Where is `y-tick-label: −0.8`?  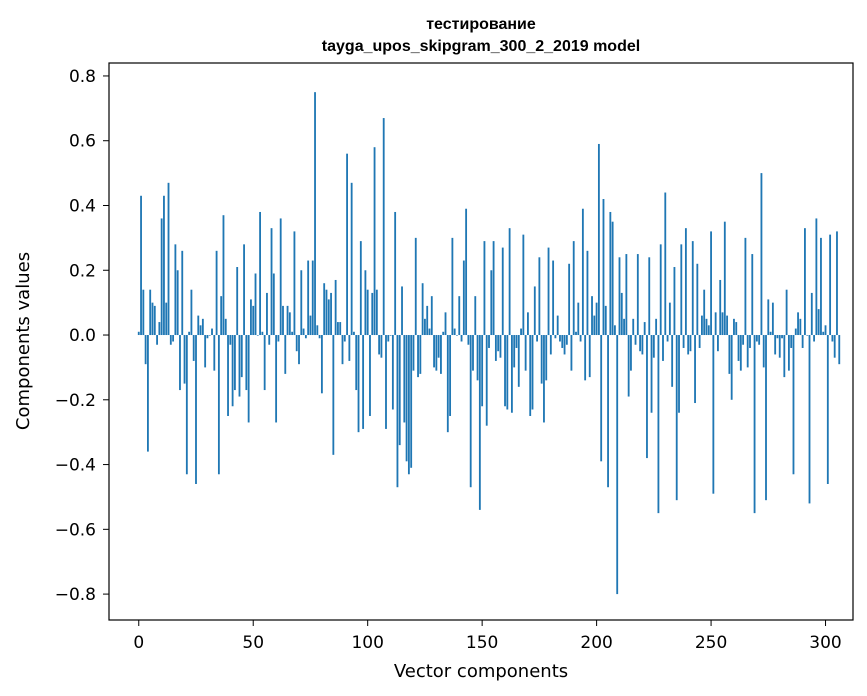
y-tick-label: −0.8 is located at coordinates (75, 595).